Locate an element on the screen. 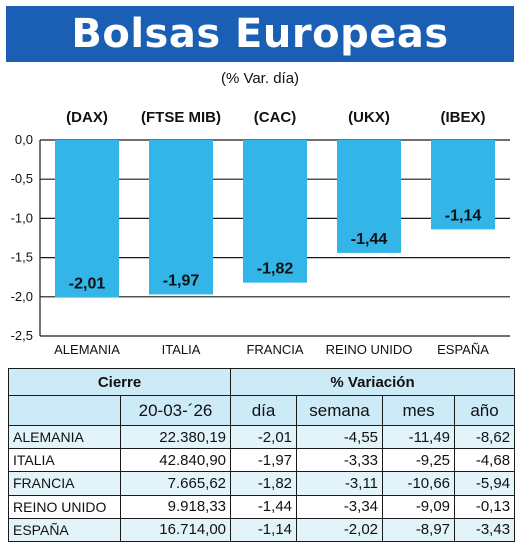 Image resolution: width=520 pixels, height=547 pixels. index-label: (FTSE MIB) is located at coordinates (181, 117).